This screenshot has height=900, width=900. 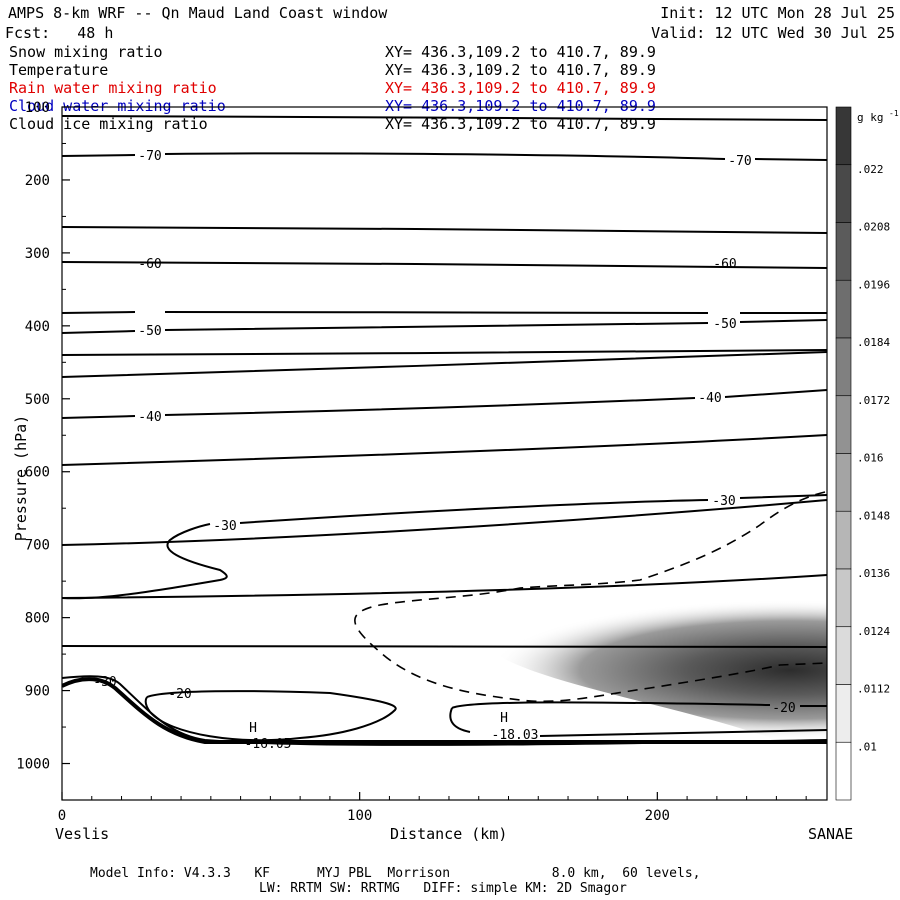 I want to click on y-tick-label: 300, so click(x=37, y=254).